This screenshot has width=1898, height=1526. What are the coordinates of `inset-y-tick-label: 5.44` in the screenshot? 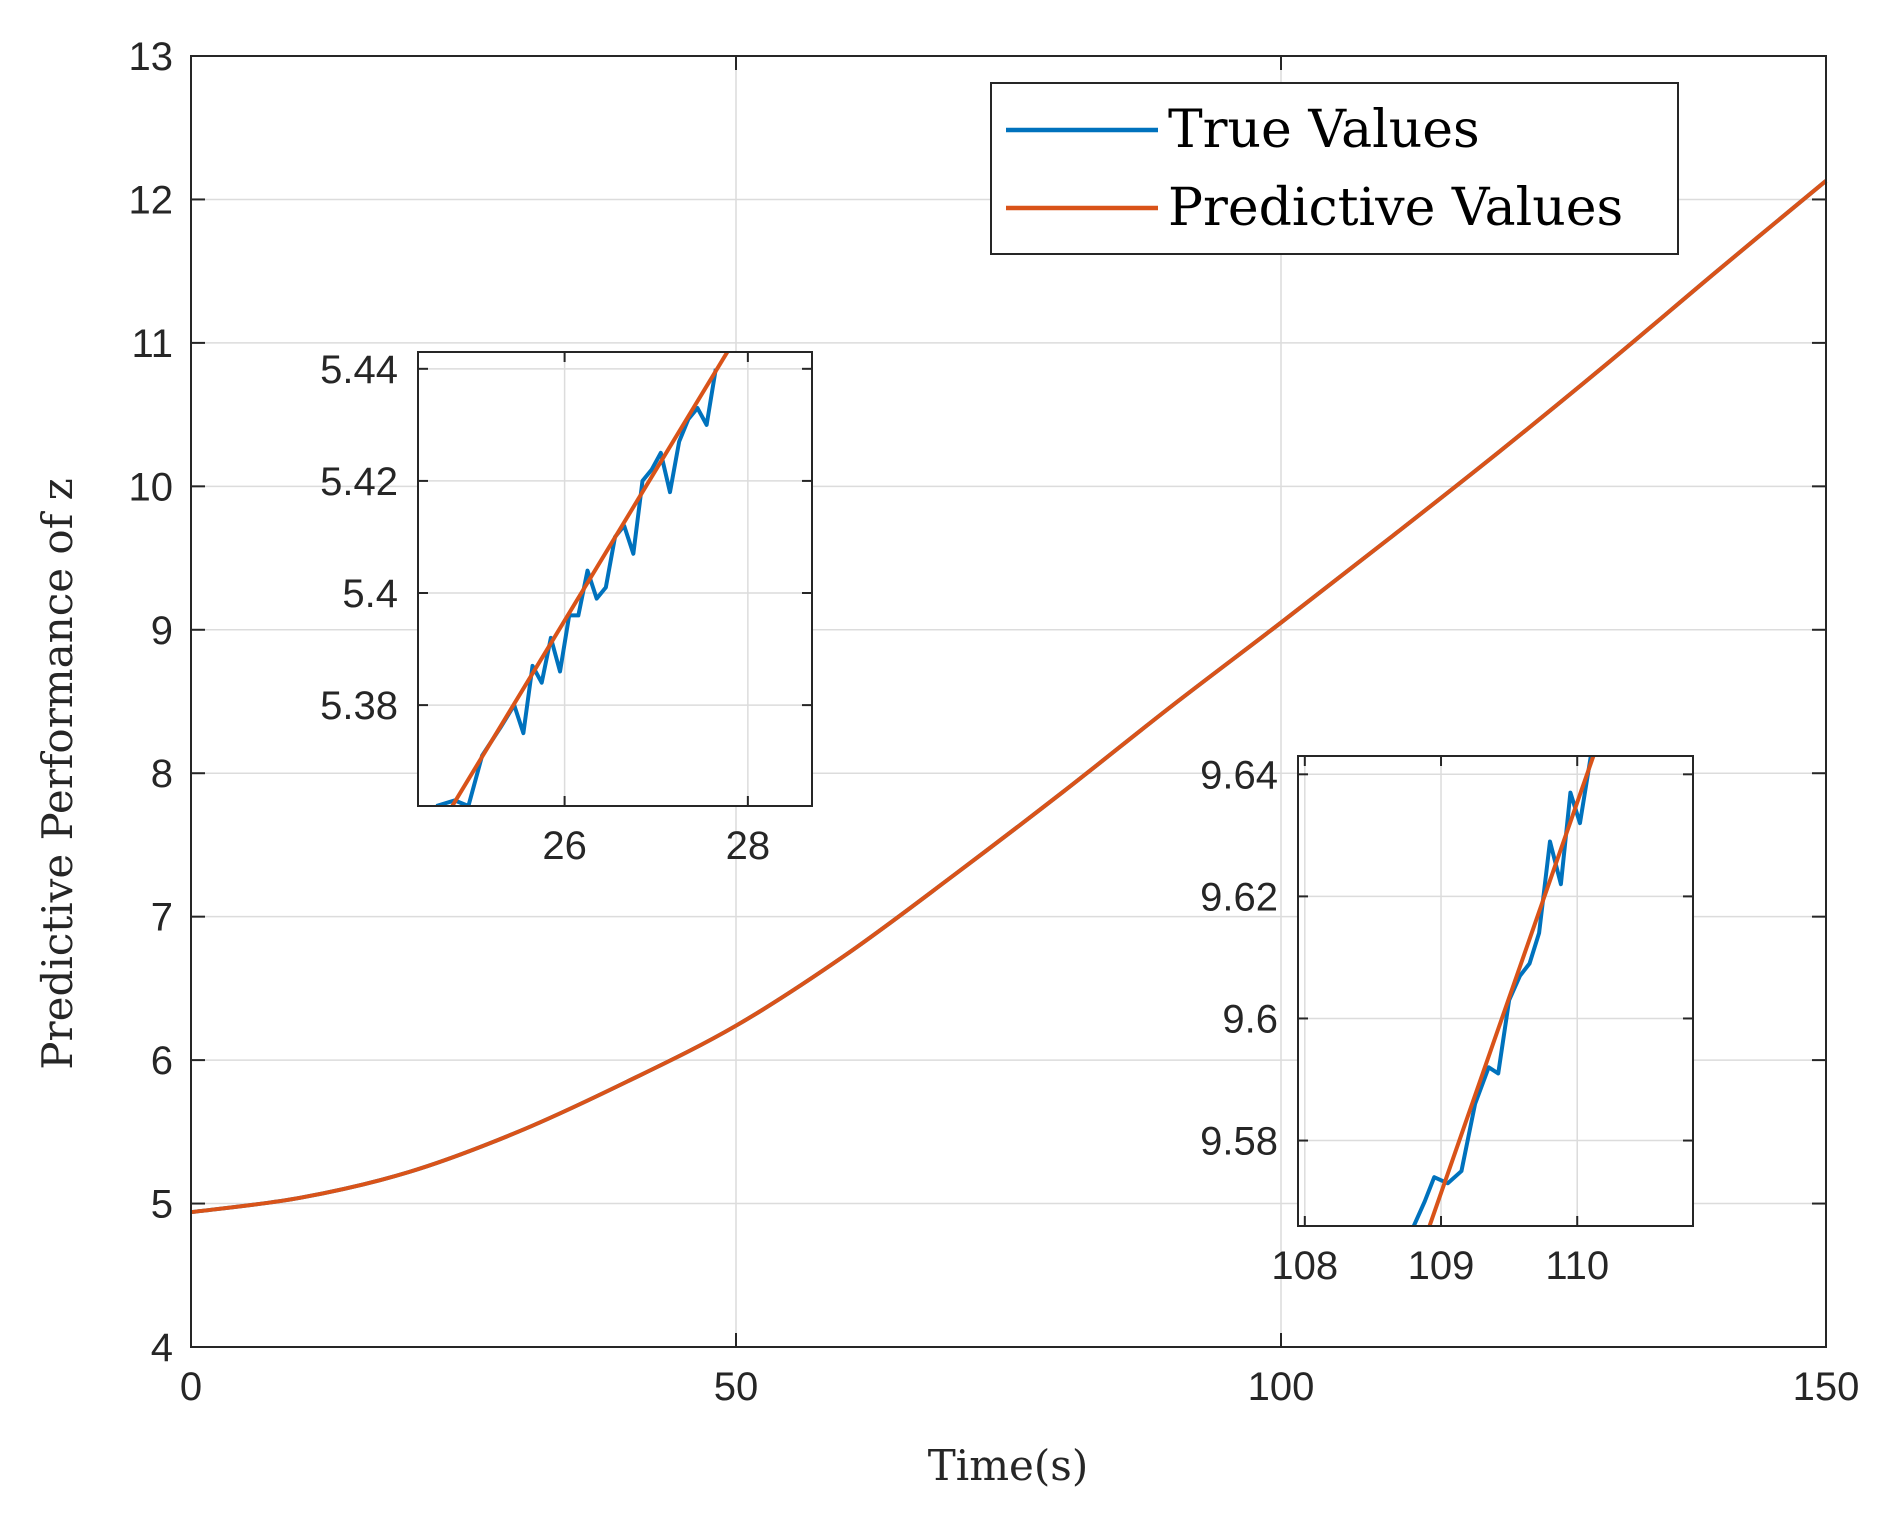 It's located at (359, 370).